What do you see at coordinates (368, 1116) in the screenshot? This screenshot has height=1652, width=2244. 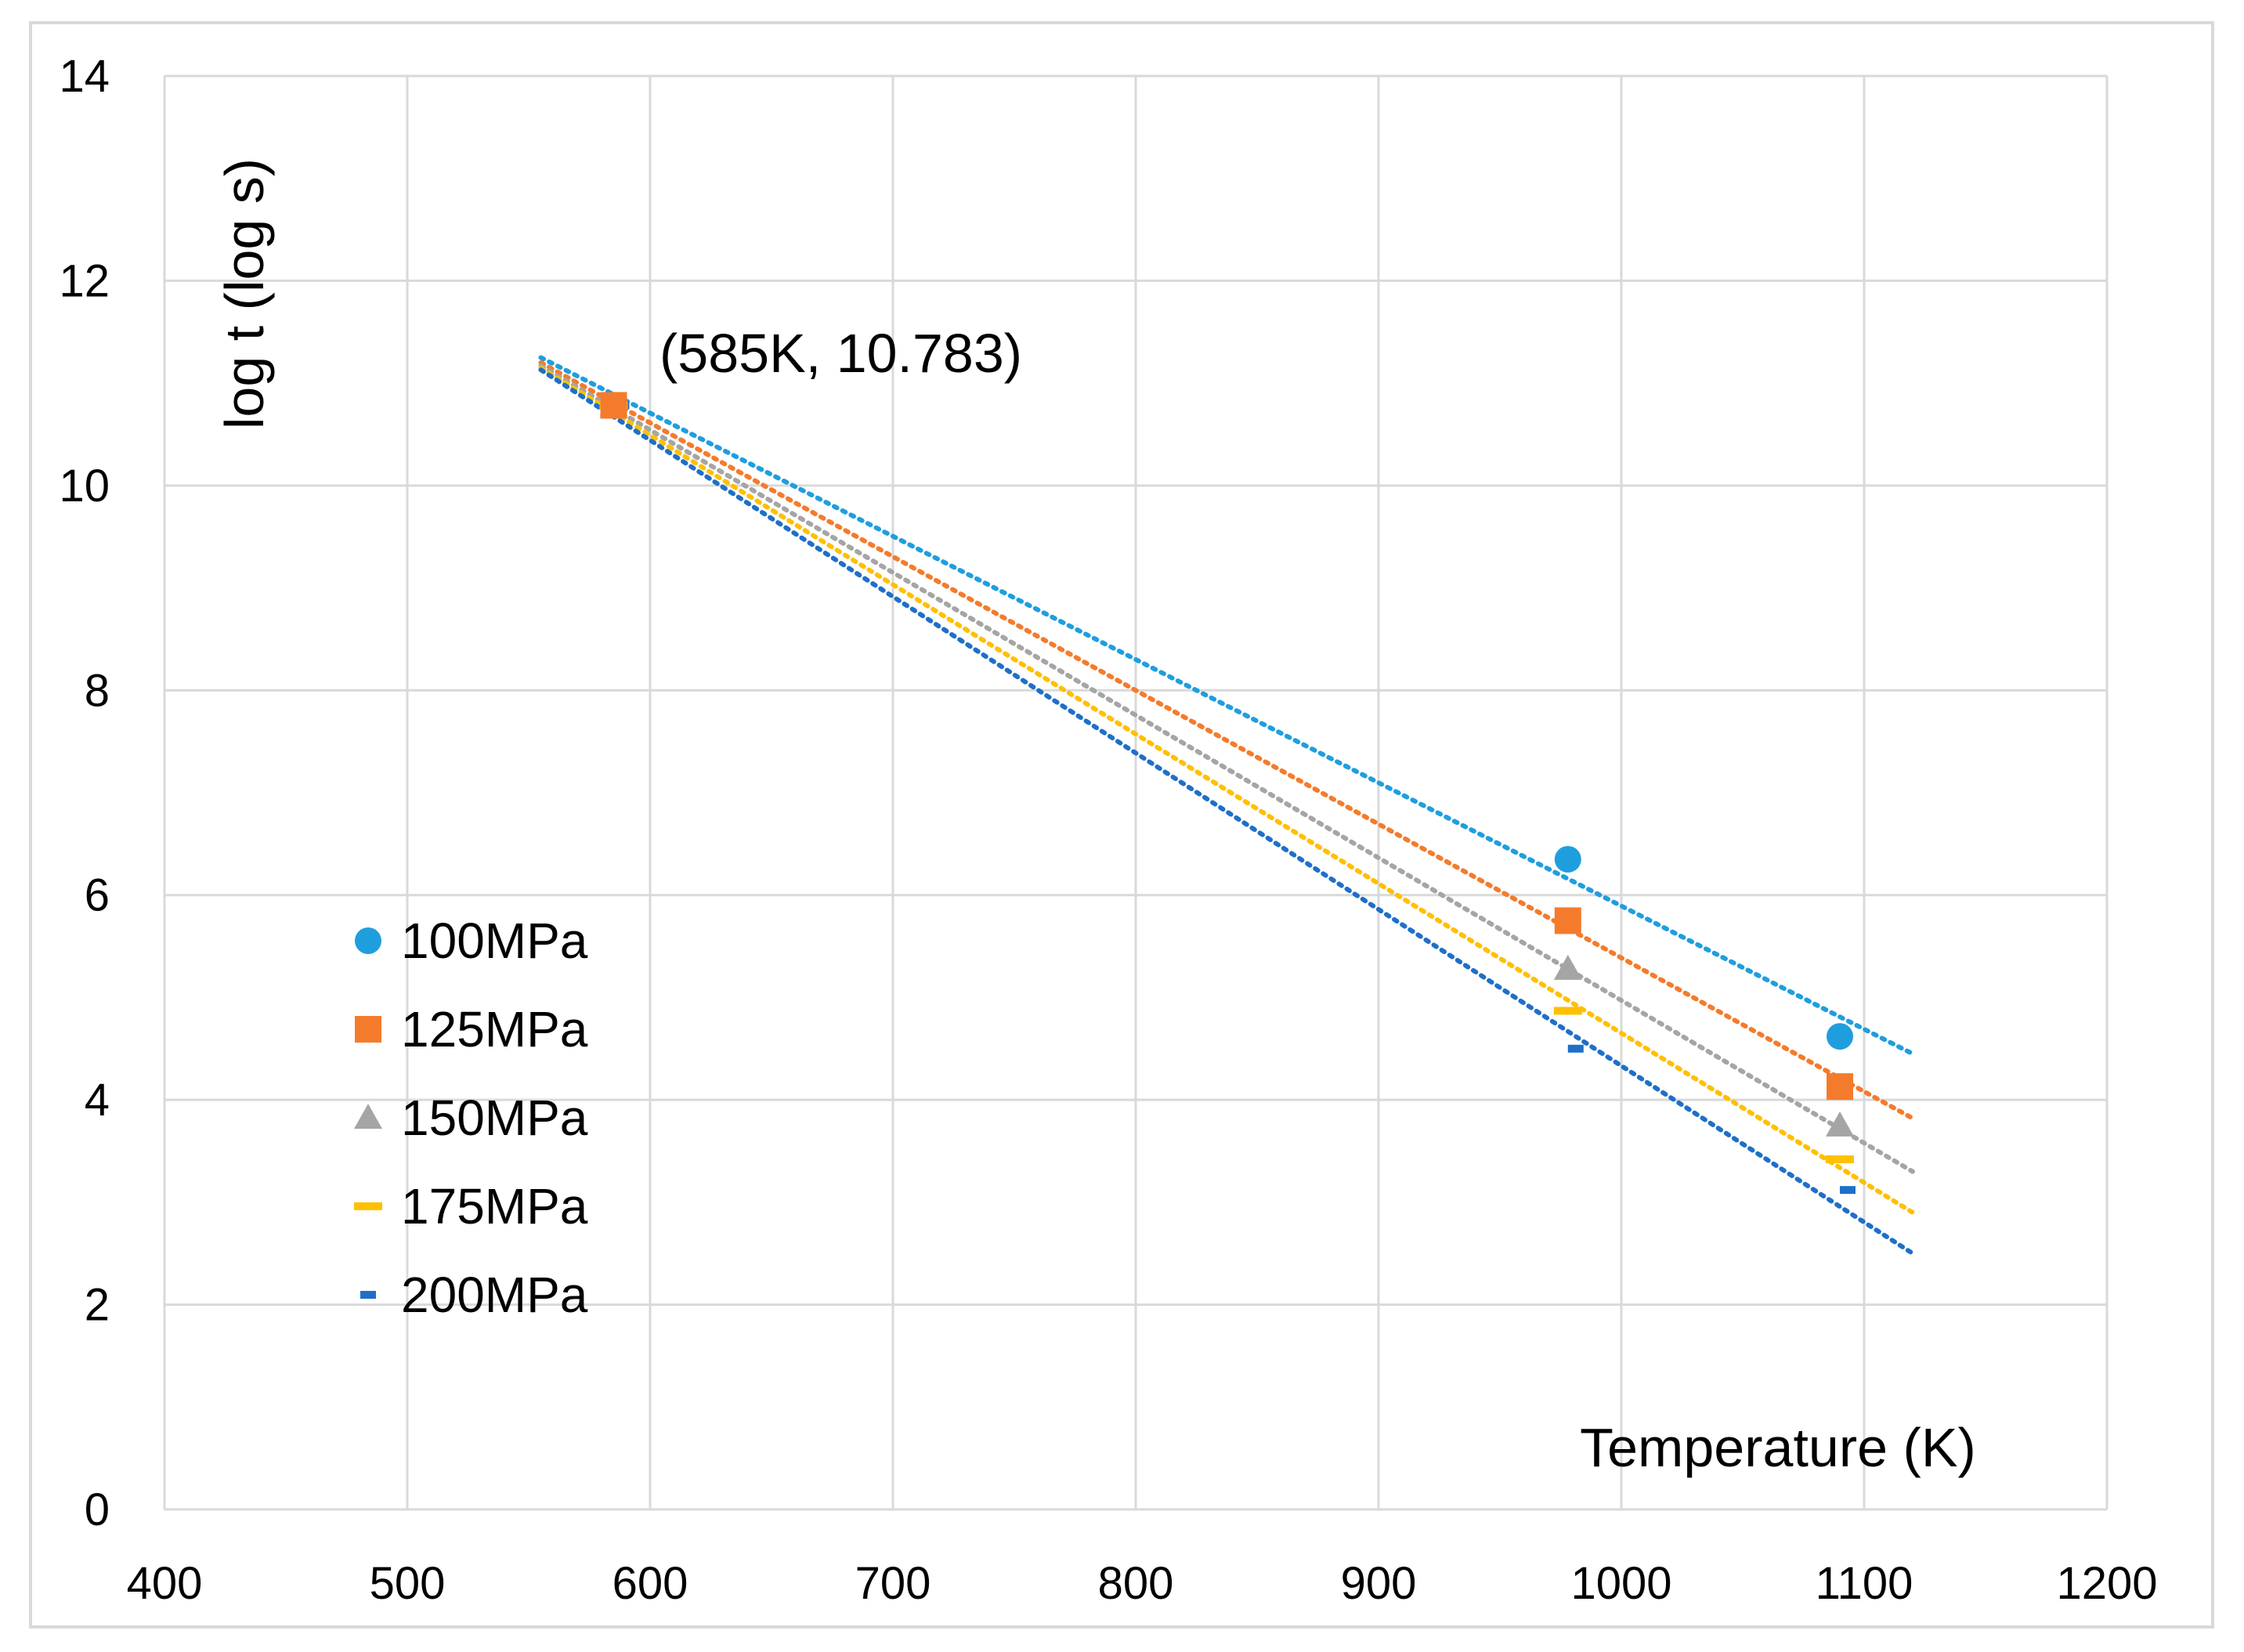 I see `legend-marker-150MPa` at bounding box center [368, 1116].